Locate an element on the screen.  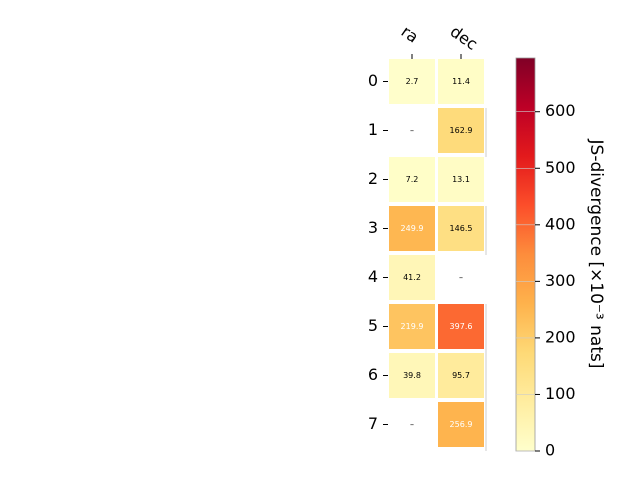
cell-value-label: 41.2 is located at coordinates (412, 277).